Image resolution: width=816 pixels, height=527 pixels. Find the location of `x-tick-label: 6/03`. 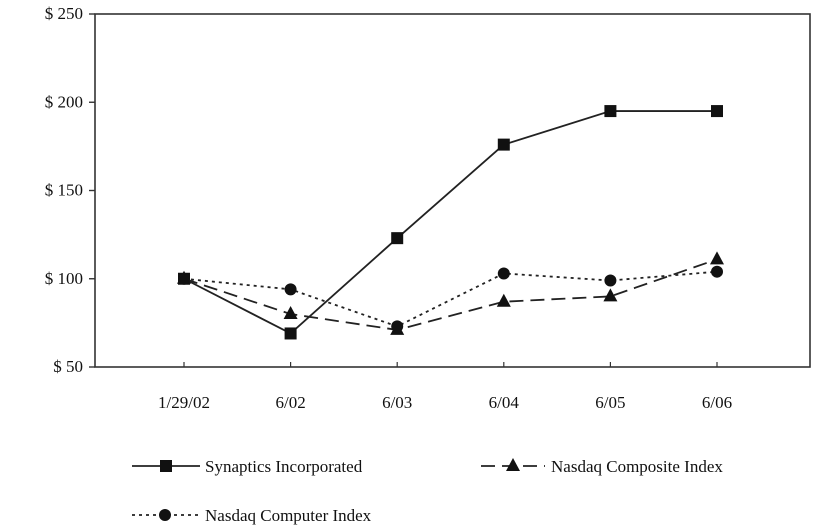

x-tick-label: 6/03 is located at coordinates (397, 402).